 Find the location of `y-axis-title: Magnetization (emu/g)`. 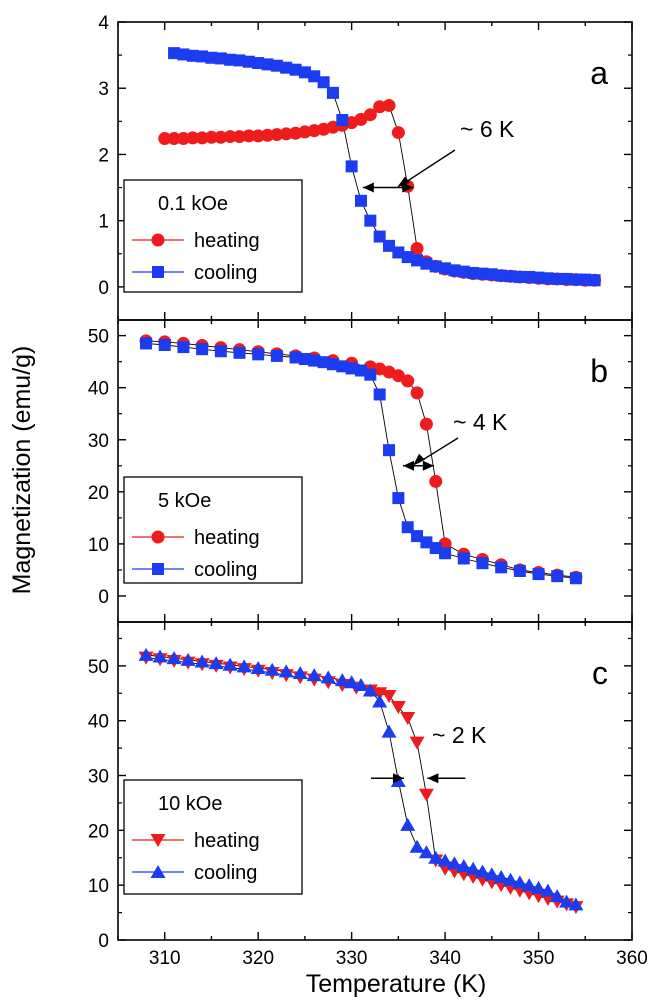

y-axis-title: Magnetization (emu/g) is located at coordinates (22, 470).